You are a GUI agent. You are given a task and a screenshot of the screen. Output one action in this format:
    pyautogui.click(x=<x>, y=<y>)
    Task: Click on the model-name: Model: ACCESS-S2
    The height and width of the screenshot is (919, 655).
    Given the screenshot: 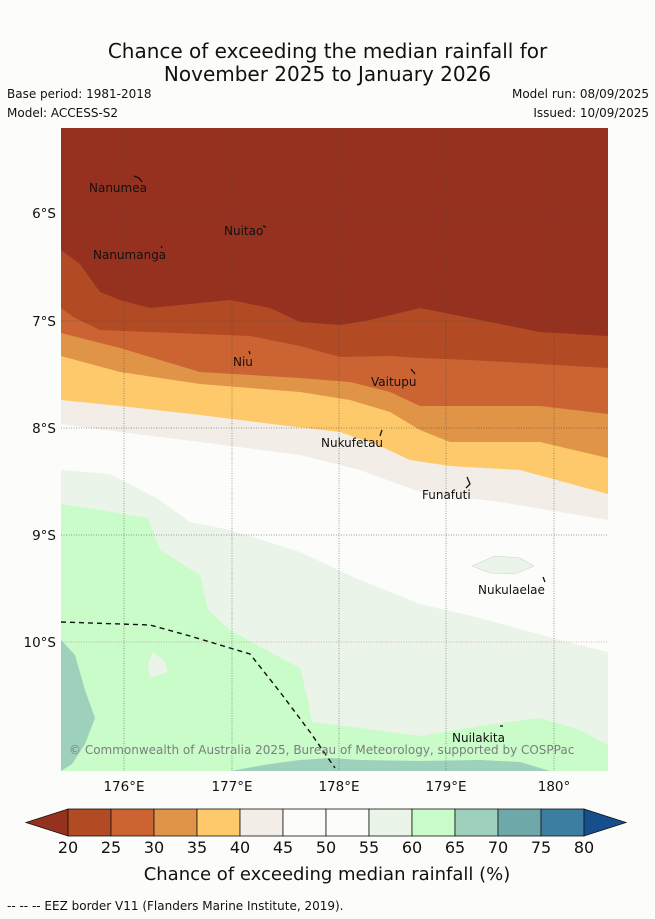 What is the action you would take?
    pyautogui.click(x=63, y=113)
    